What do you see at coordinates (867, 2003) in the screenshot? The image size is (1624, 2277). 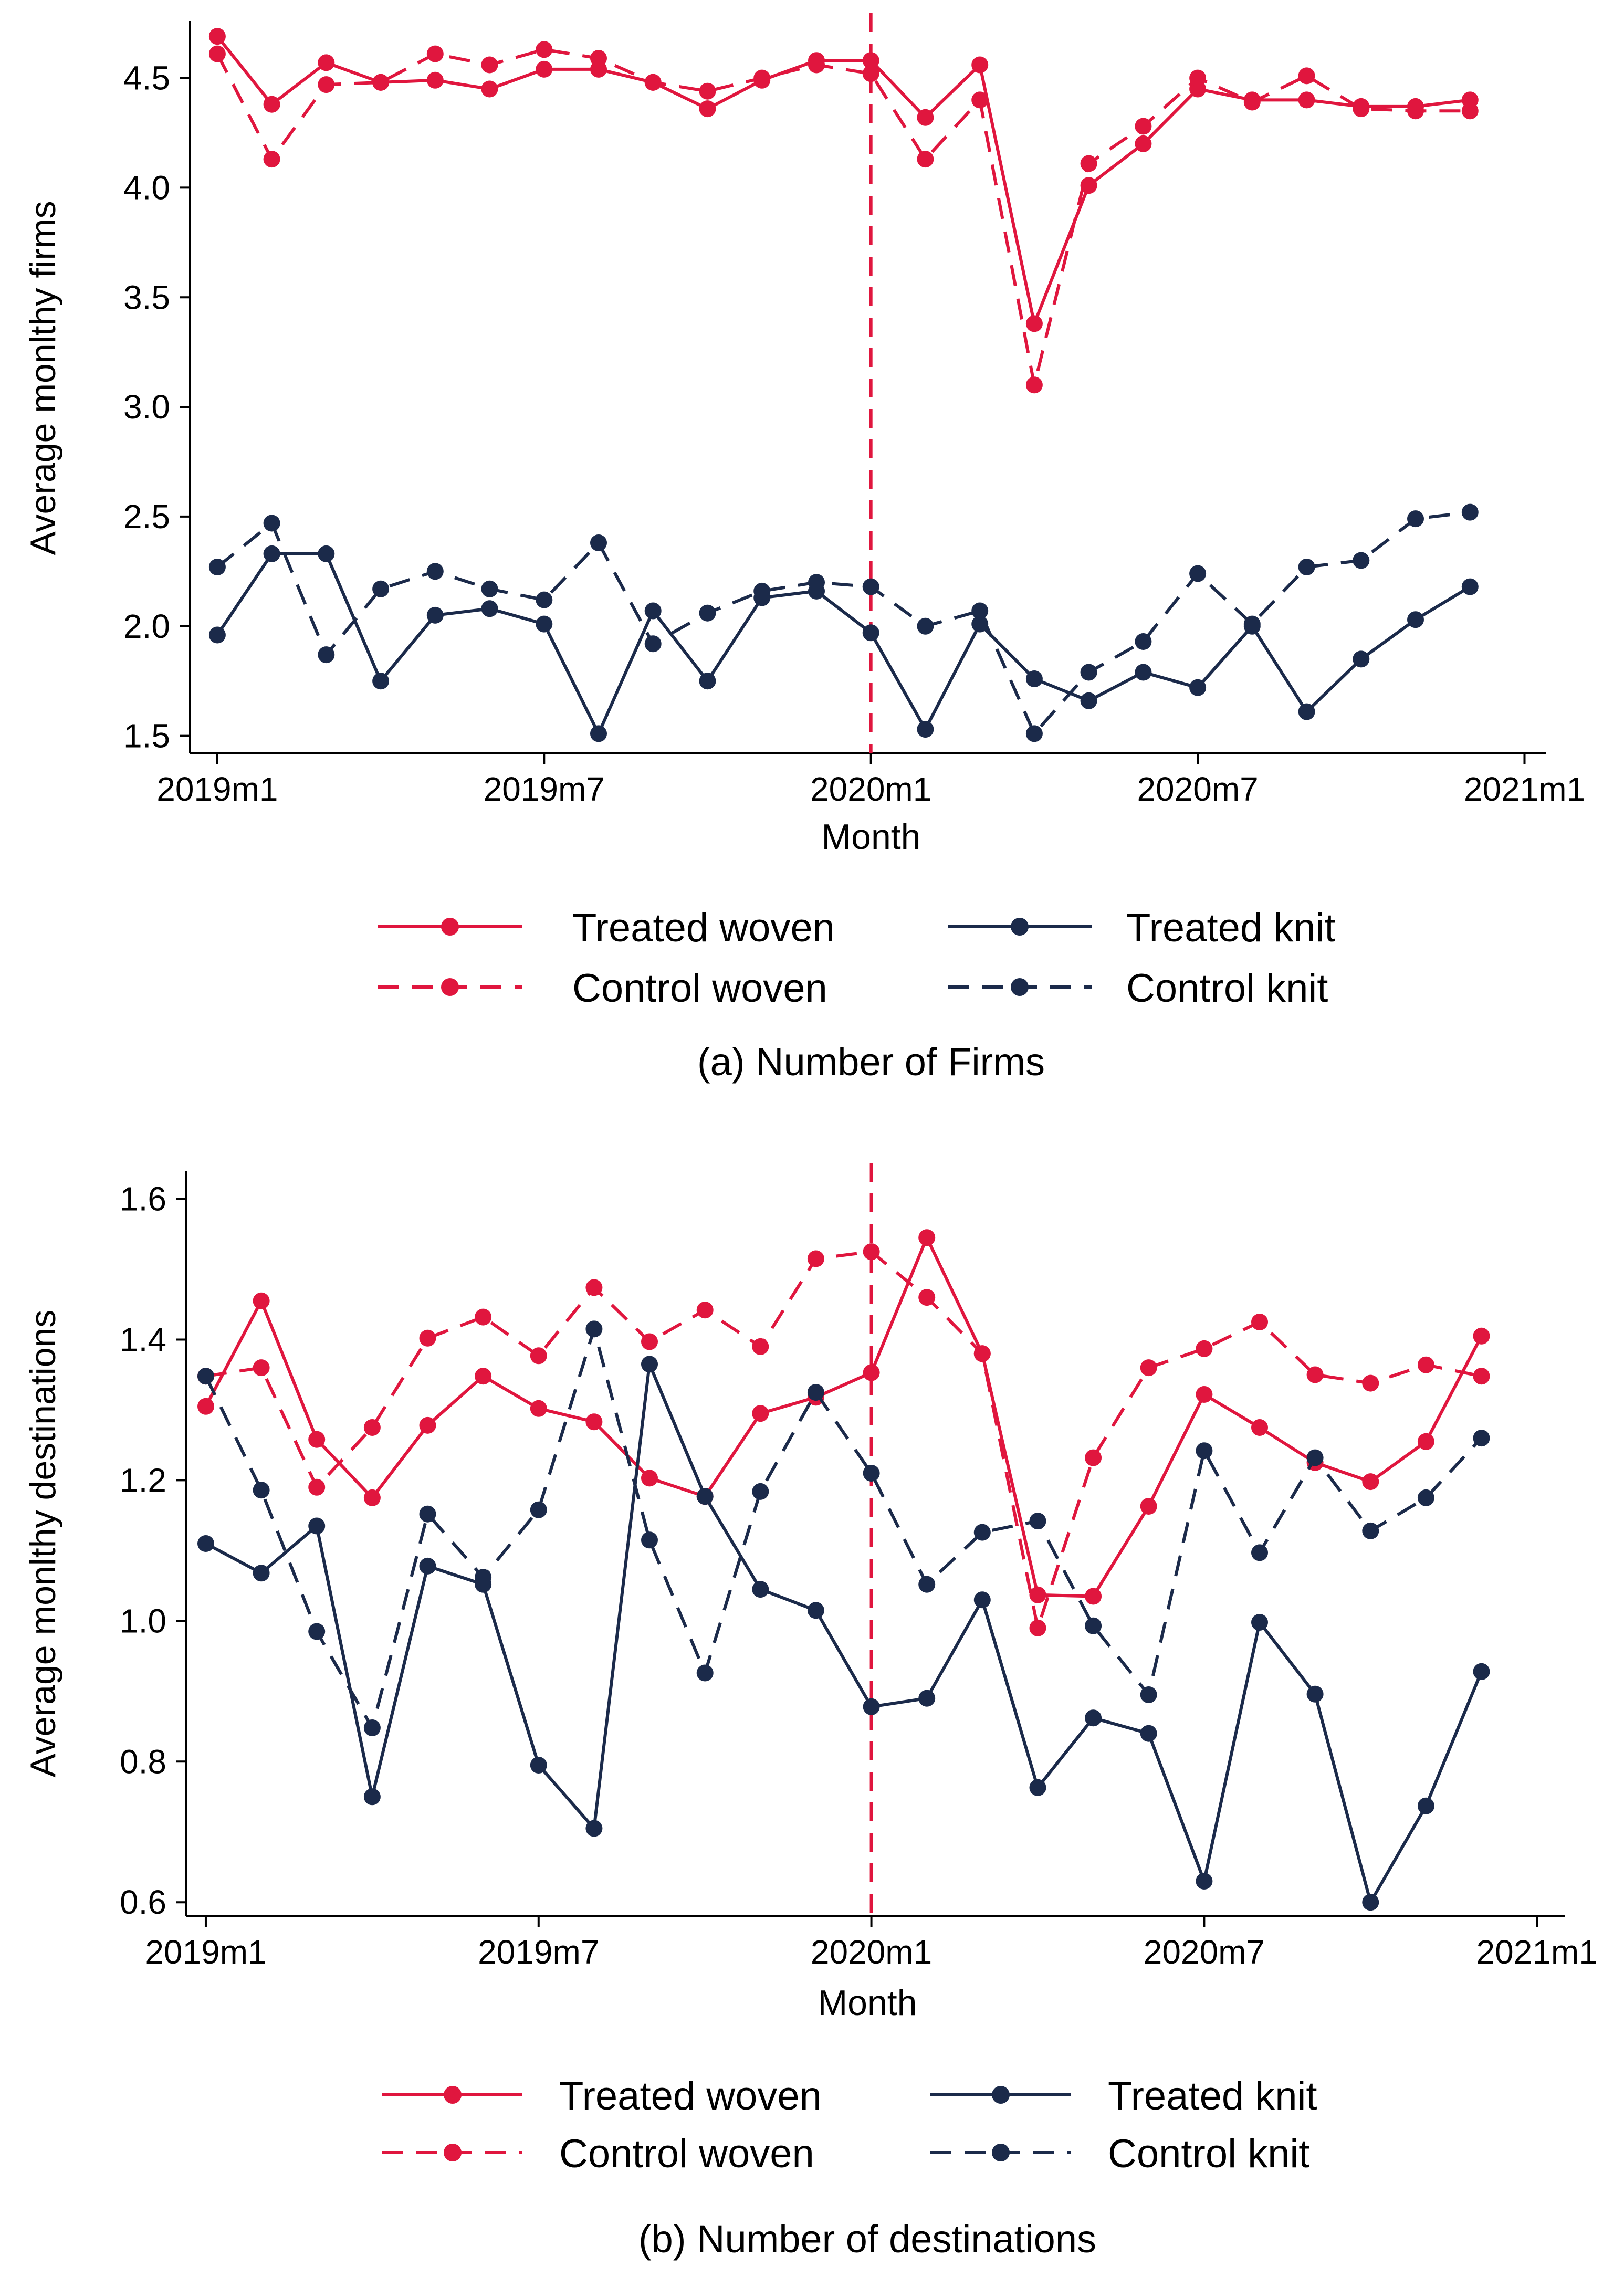 I see `panel-b-x-axis-title: Month` at bounding box center [867, 2003].